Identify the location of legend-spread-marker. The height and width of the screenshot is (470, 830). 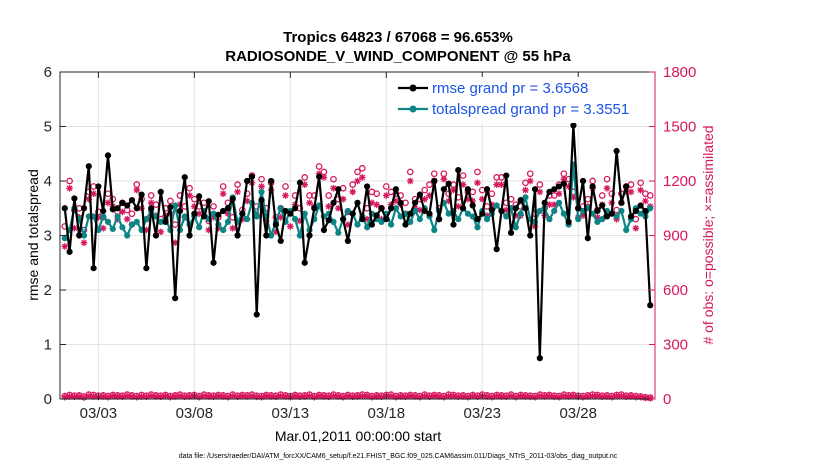
(413, 109).